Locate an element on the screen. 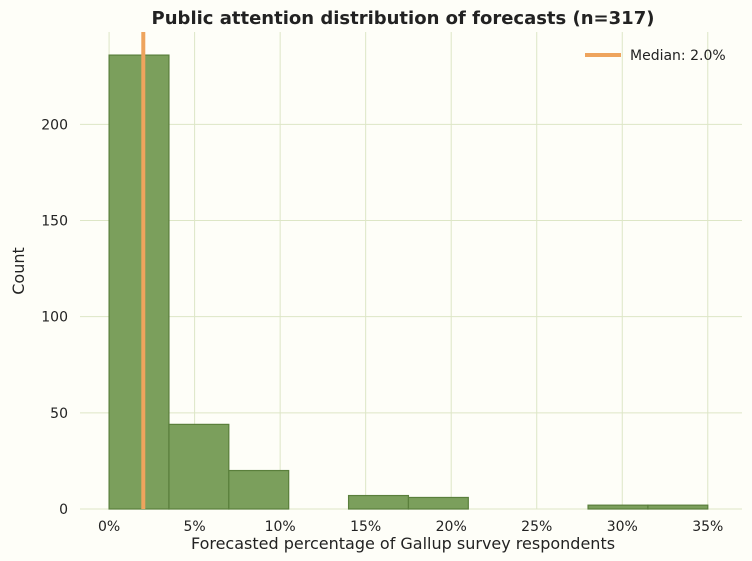  x-tick-label-5: 25% is located at coordinates (536, 527).